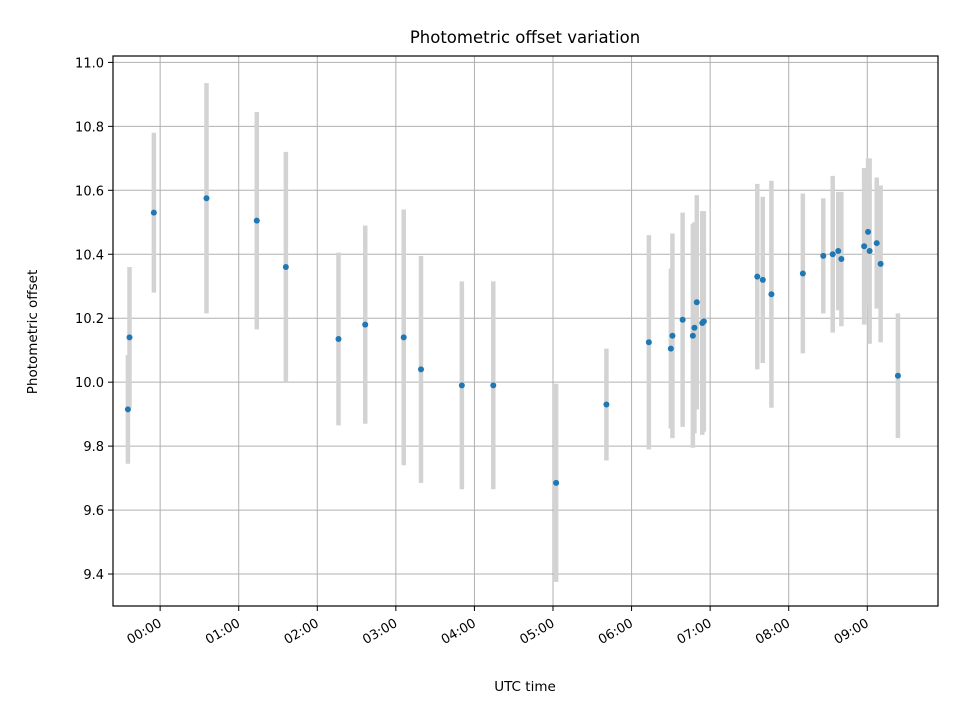 The image size is (960, 720). What do you see at coordinates (89, 63) in the screenshot?
I see `y-tick-label: 11.0` at bounding box center [89, 63].